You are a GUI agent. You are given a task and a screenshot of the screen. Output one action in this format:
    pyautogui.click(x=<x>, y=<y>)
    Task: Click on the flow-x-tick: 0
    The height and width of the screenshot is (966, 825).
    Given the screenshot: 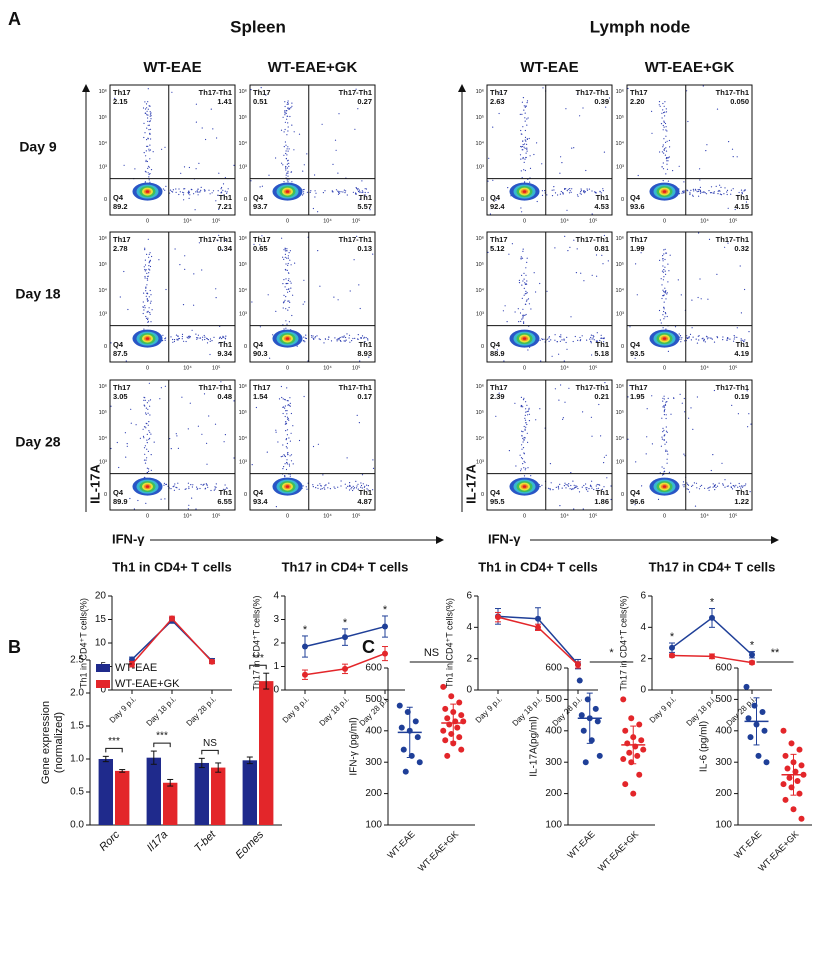 What is the action you would take?
    pyautogui.click(x=287, y=221)
    